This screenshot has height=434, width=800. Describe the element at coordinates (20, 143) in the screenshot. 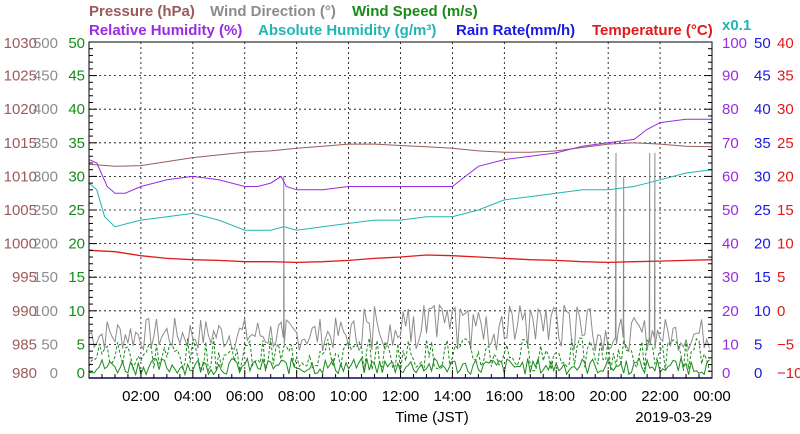

I see `y-tick-label-pressure: 1015` at that location.